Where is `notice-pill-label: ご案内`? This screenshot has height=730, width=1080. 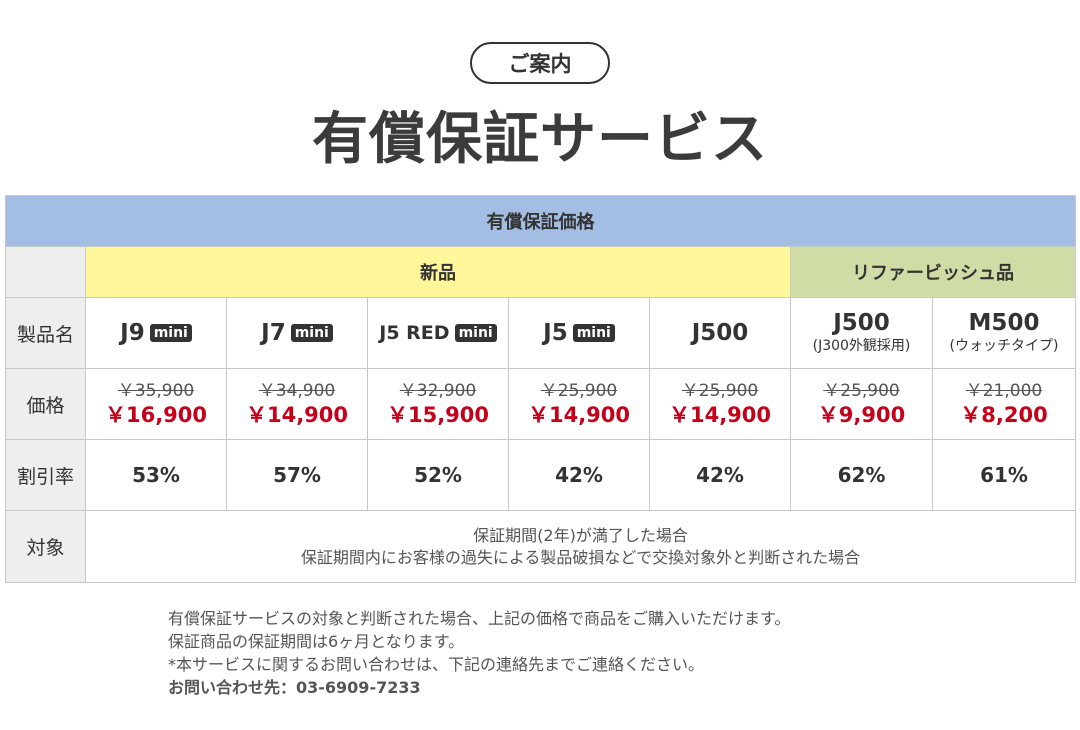
notice-pill-label: ご案内 is located at coordinates (540, 64).